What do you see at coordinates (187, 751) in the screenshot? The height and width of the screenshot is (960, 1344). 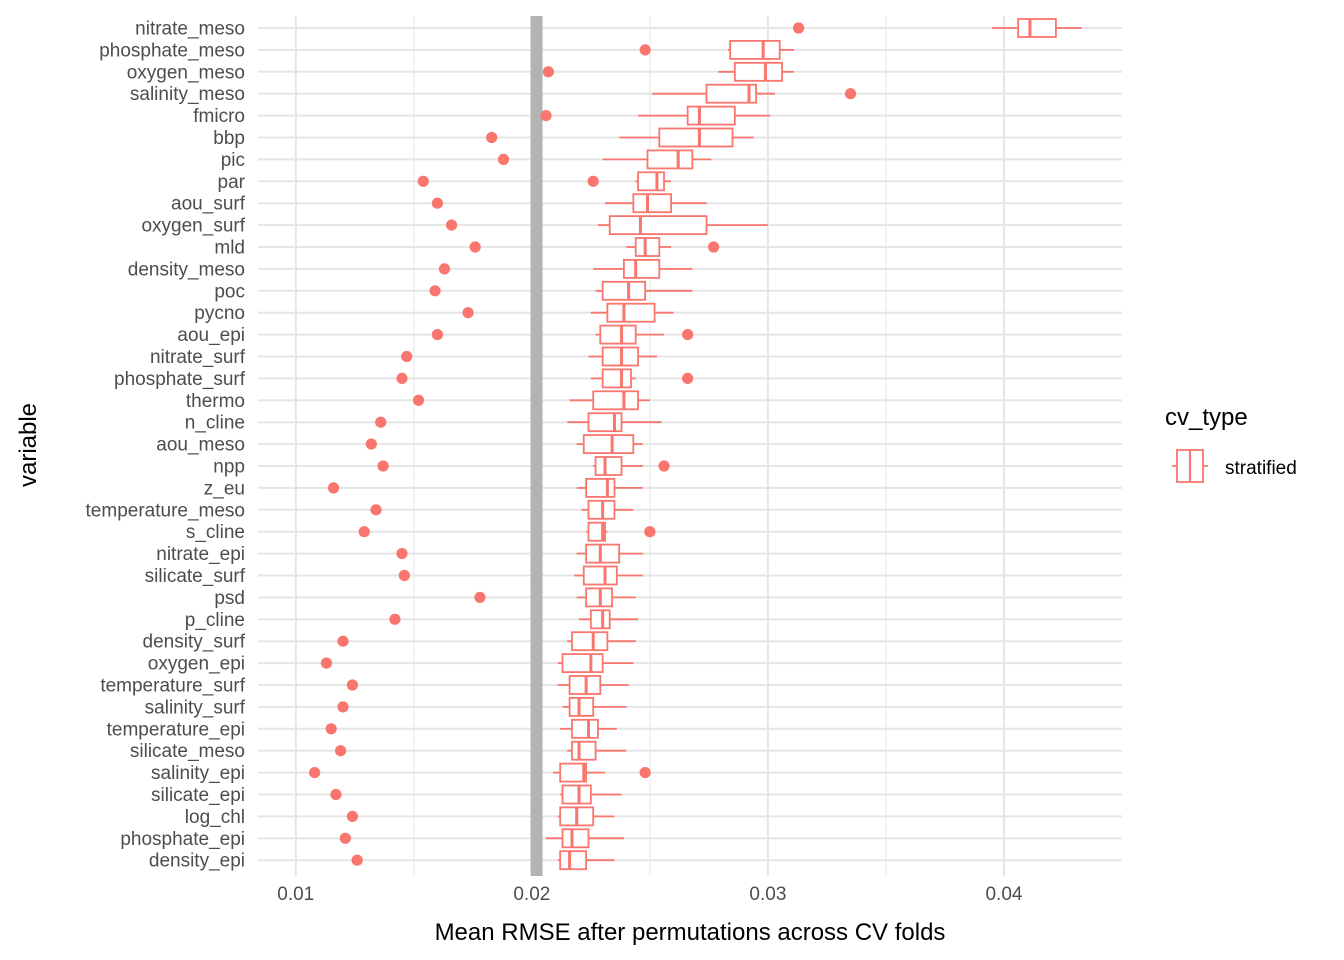 I see `y-tick-label: silicate_meso` at bounding box center [187, 751].